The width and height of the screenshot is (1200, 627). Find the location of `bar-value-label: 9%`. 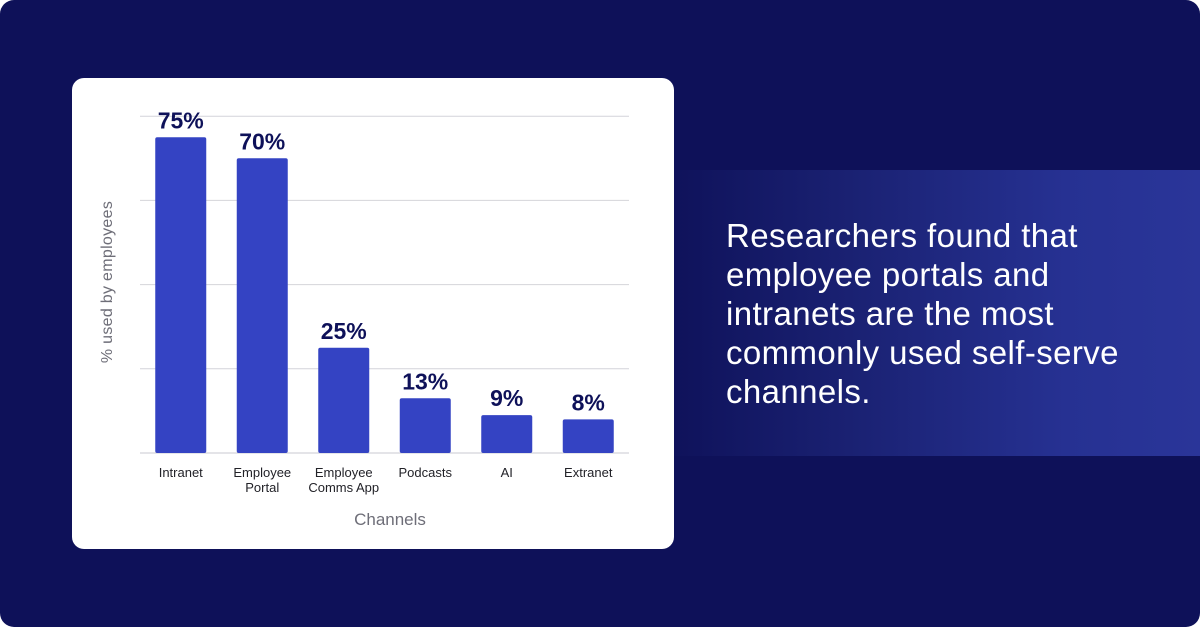

bar-value-label: 9% is located at coordinates (506, 398).